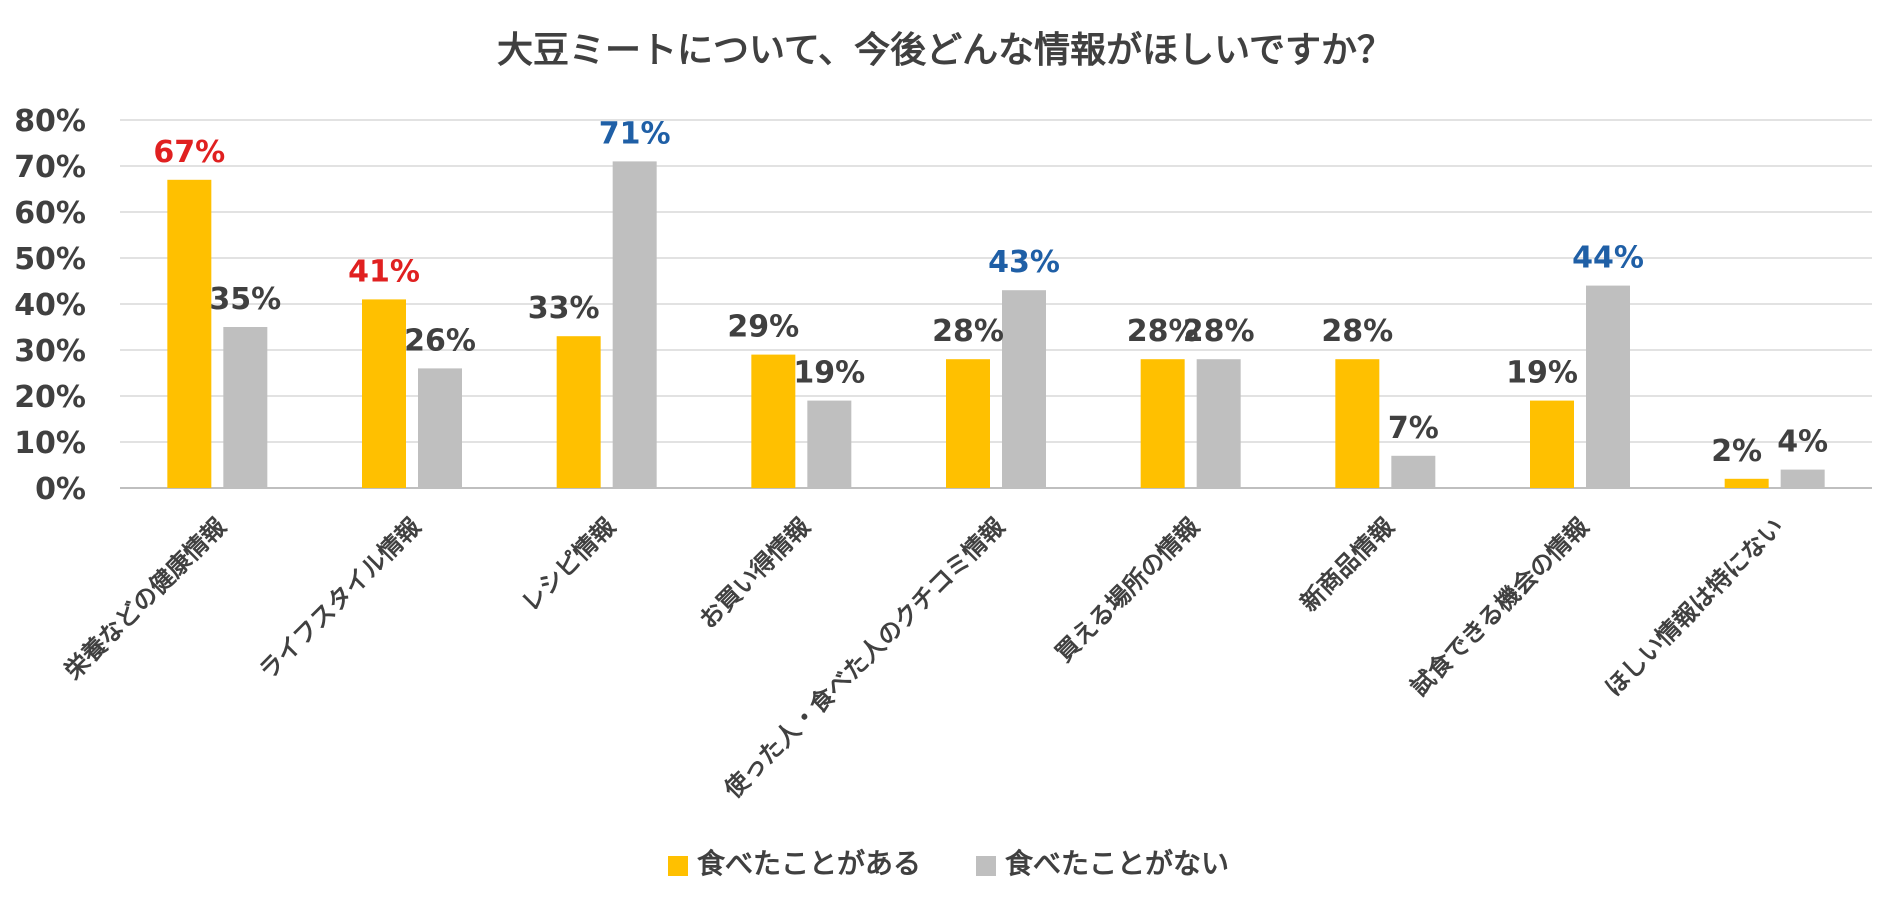 Image resolution: width=1890 pixels, height=905 pixels. I want to click on data-label-tabeta-5: 28%, so click(1163, 331).